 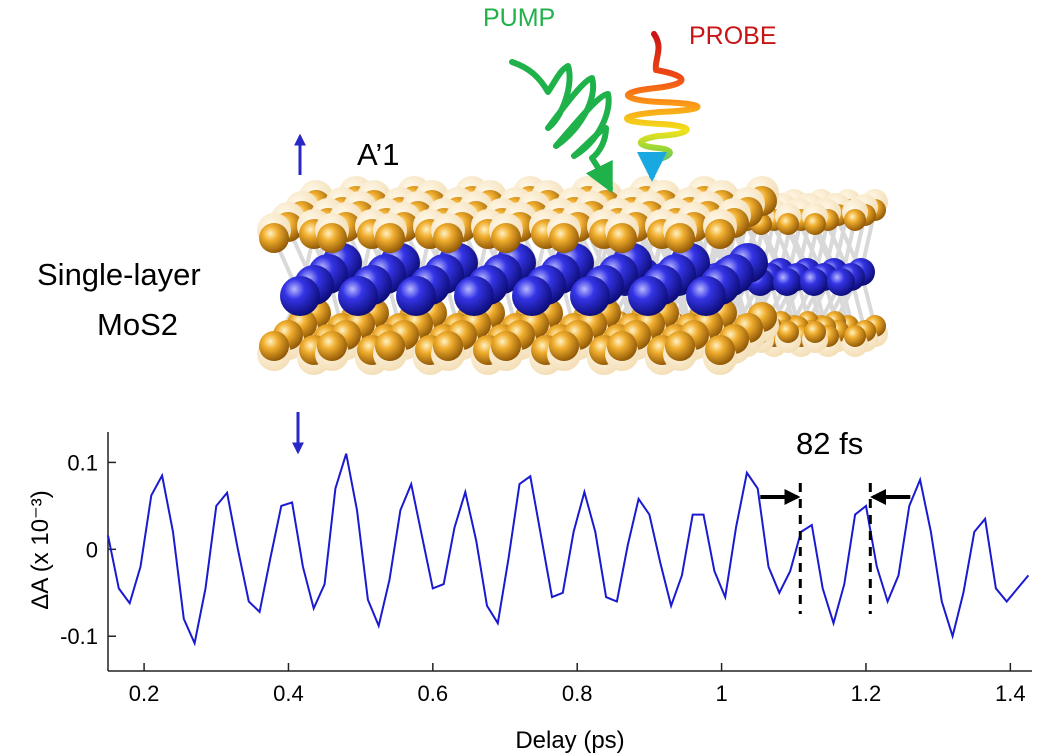 I want to click on x-tick-label: 0.4, so click(x=288, y=693).